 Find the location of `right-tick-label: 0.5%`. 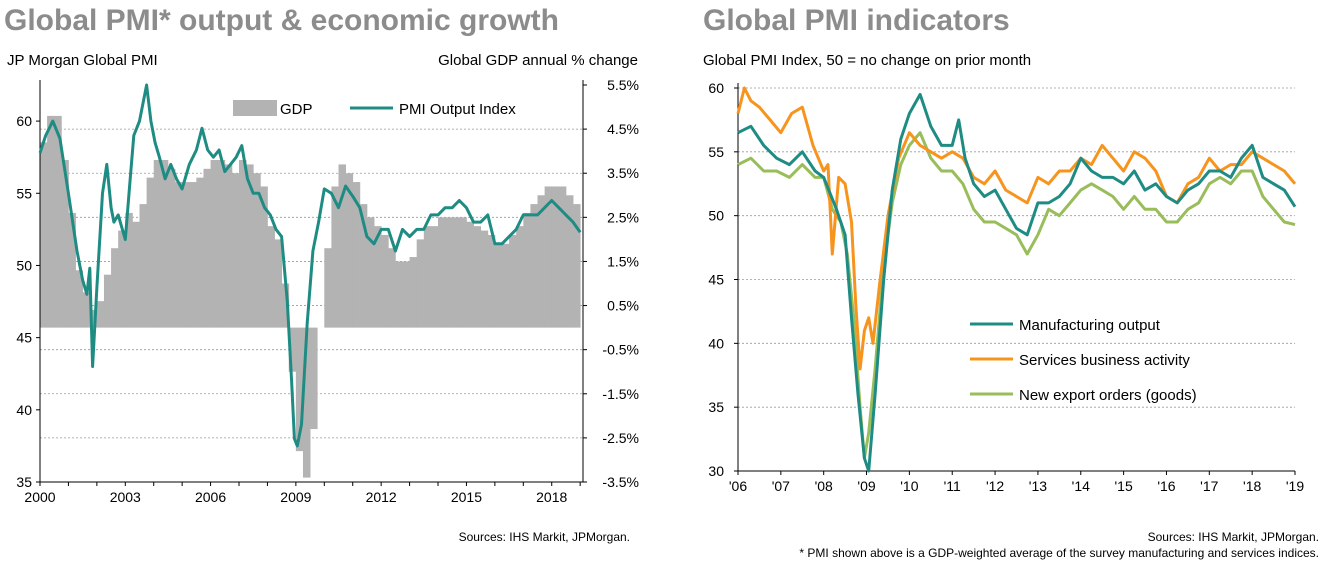

right-tick-label: 0.5% is located at coordinates (623, 306).